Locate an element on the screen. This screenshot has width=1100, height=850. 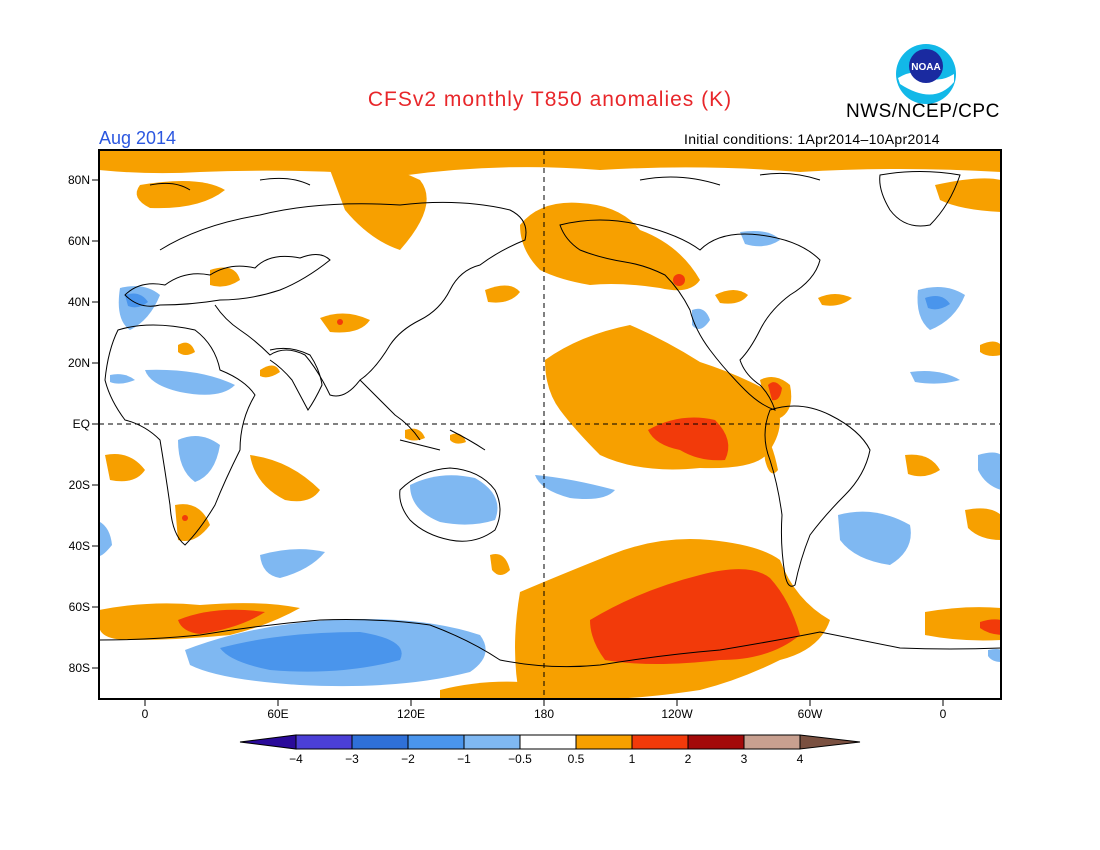
lat-label: 80N is located at coordinates (79, 180).